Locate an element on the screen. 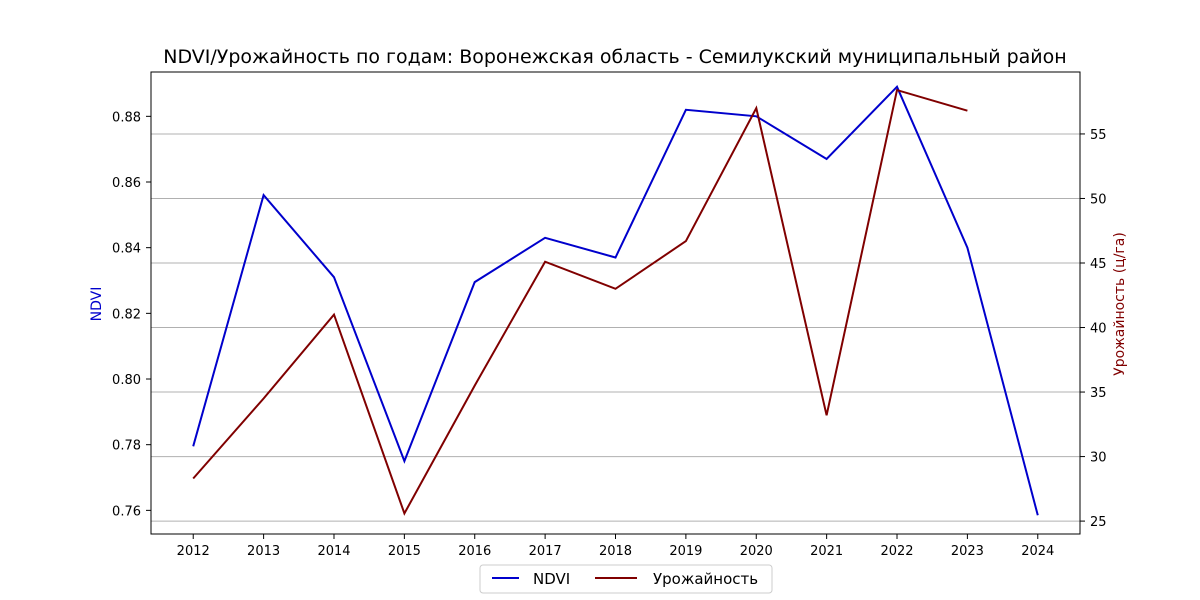 This screenshot has height=600, width=1200. legend-label-yield: Урожайность is located at coordinates (705, 579).